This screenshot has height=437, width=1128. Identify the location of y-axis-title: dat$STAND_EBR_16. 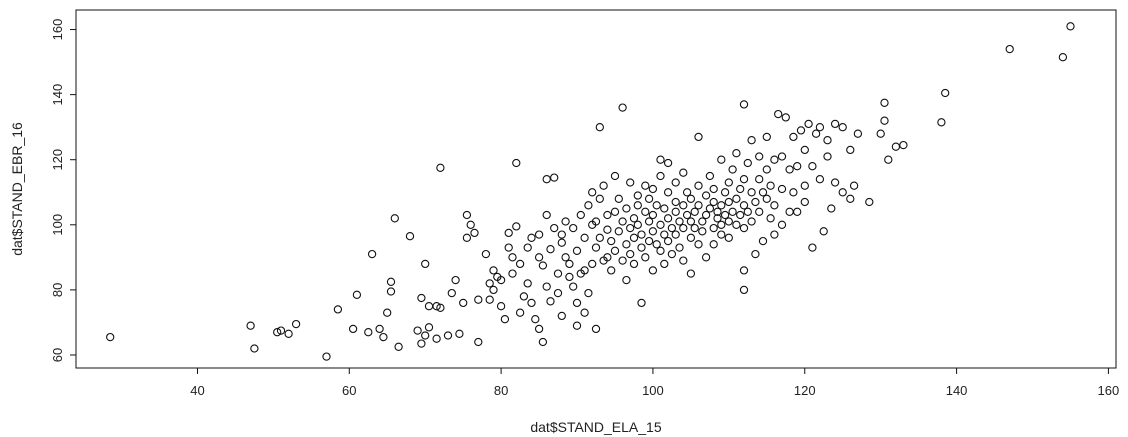
(17, 189).